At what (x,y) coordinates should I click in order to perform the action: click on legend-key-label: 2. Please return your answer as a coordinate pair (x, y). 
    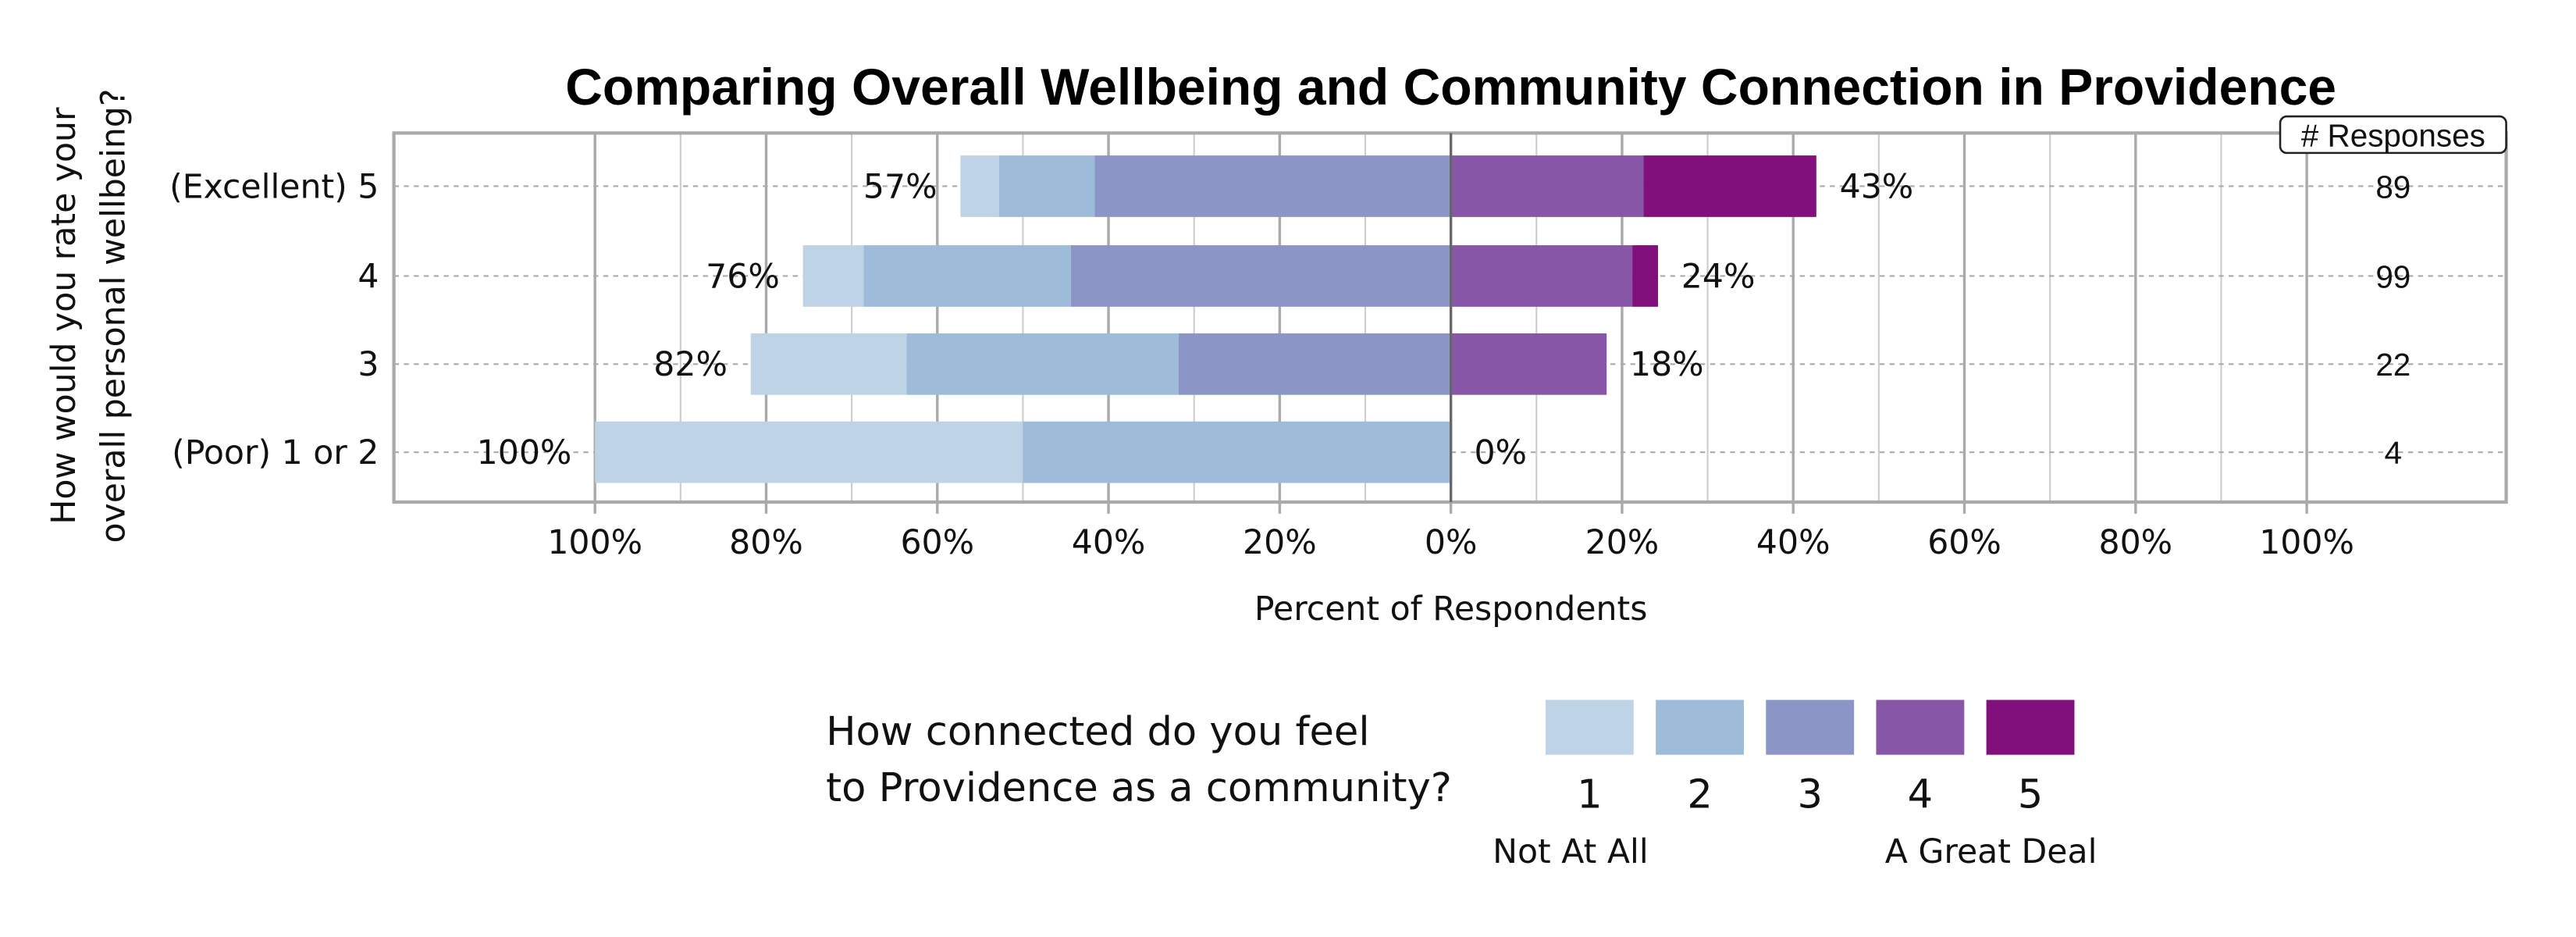
    Looking at the image, I should click on (1700, 795).